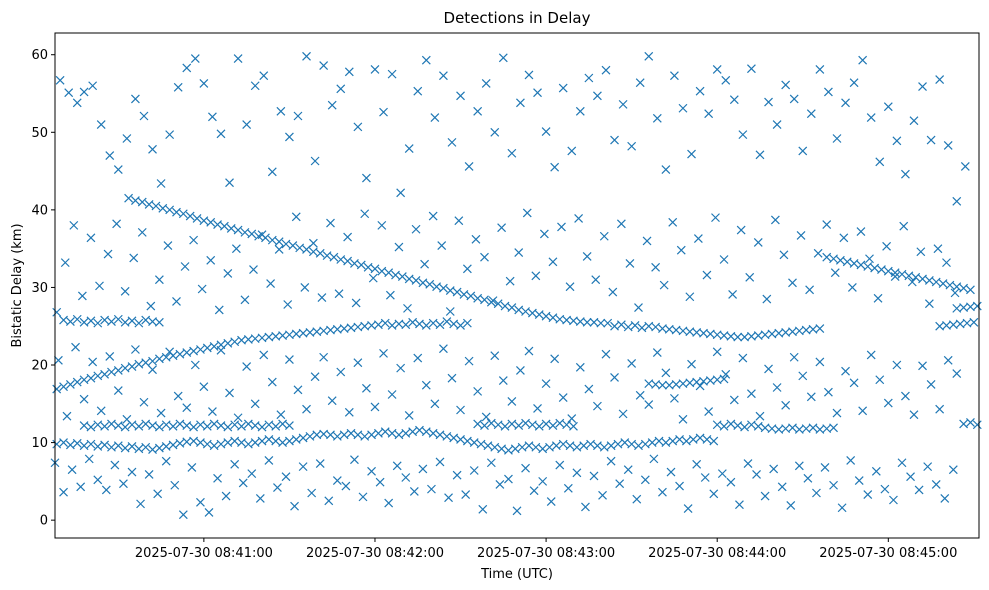  What do you see at coordinates (517, 18) in the screenshot?
I see `chart-title: Detections in Delay` at bounding box center [517, 18].